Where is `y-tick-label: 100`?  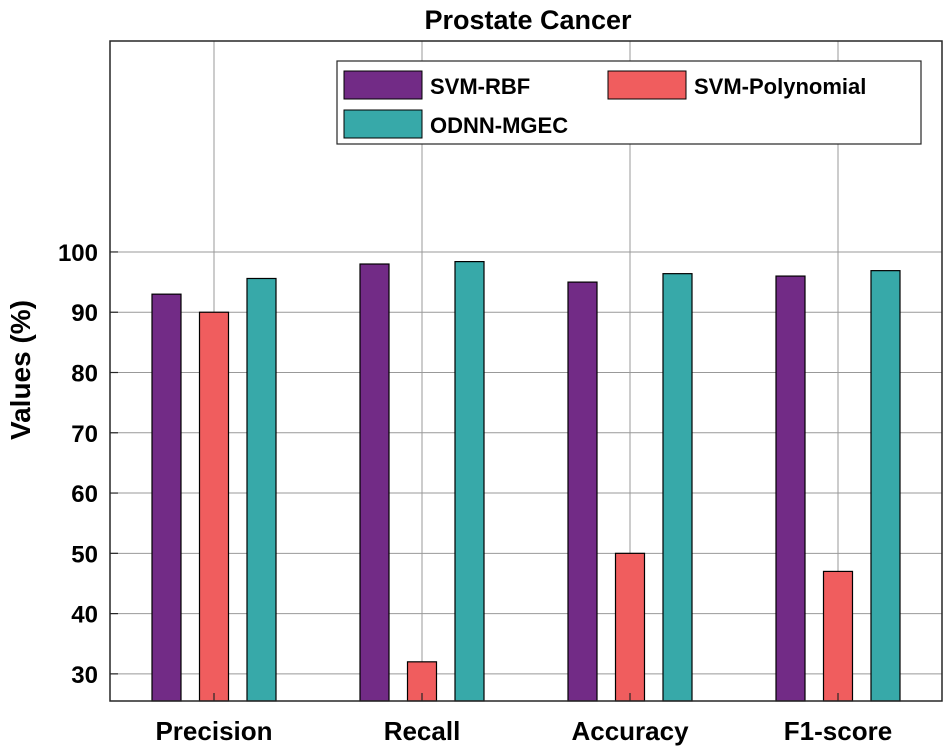
y-tick-label: 100 is located at coordinates (78, 253).